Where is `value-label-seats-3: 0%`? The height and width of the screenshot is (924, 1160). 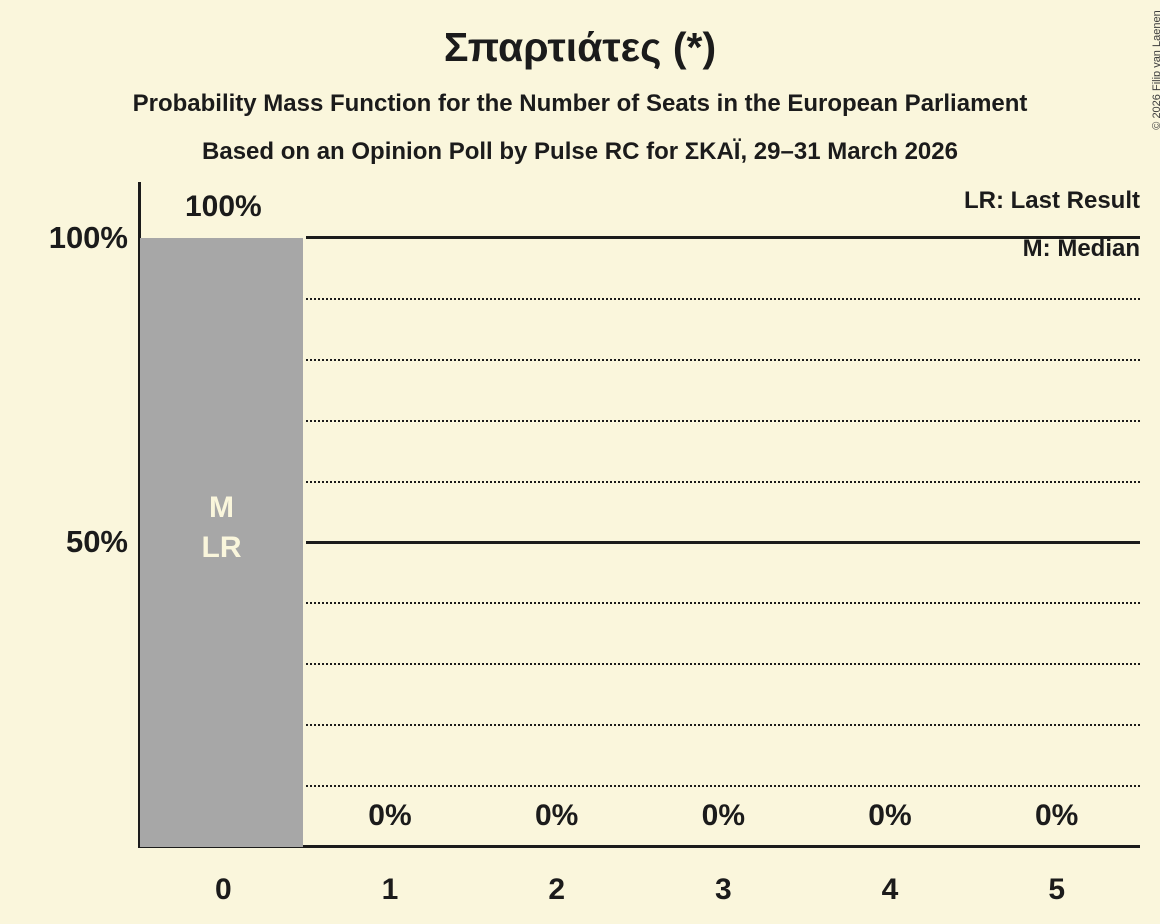
value-label-seats-3: 0% is located at coordinates (723, 815).